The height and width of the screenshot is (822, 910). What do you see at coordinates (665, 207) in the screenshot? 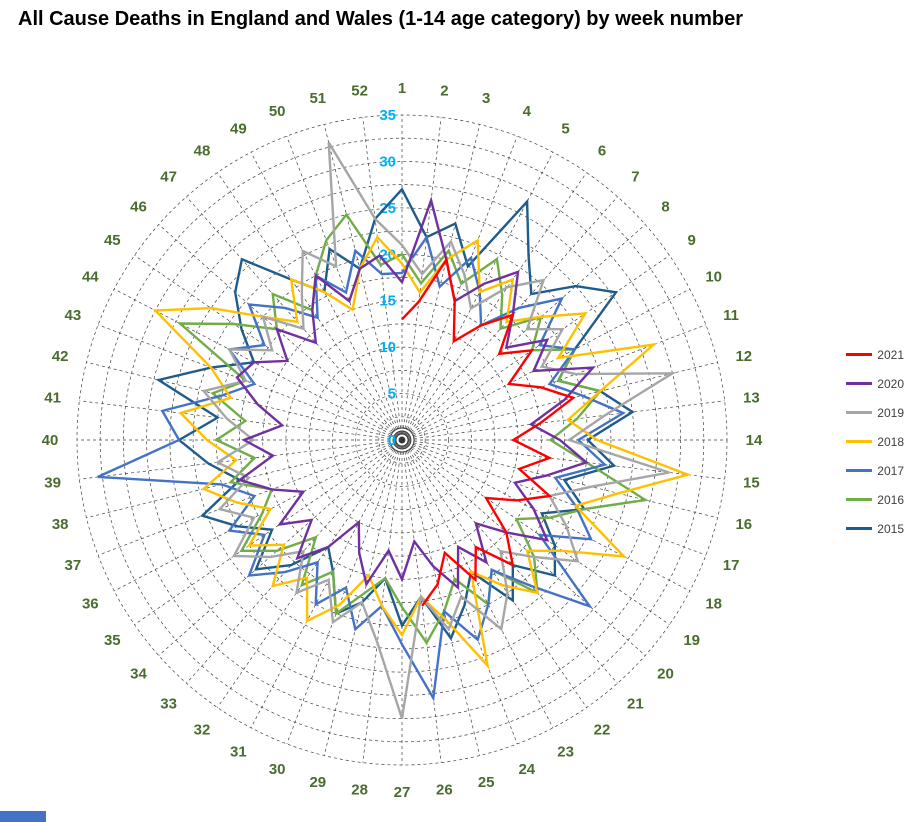
I see `week-label: 8` at bounding box center [665, 207].